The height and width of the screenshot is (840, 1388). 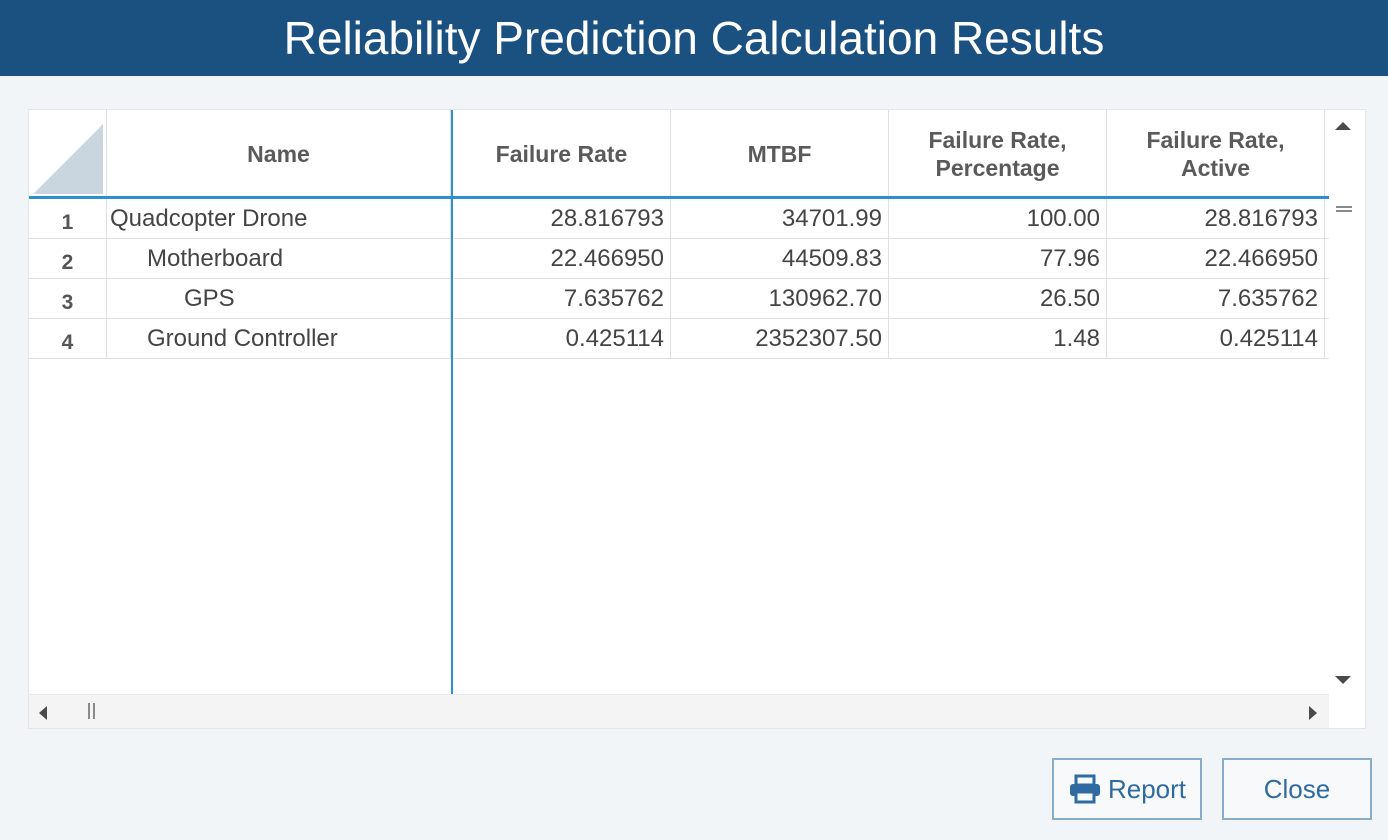 I want to click on grid-corner-select-all, so click(x=68, y=153).